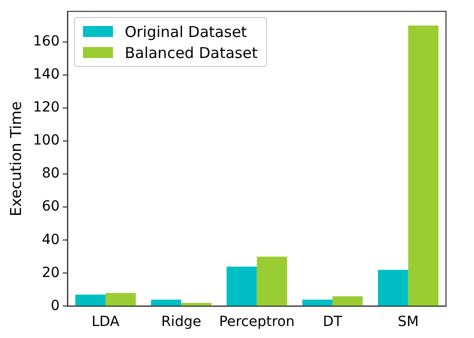 The image size is (474, 338). I want to click on legend-label: Original Dataset, so click(185, 31).